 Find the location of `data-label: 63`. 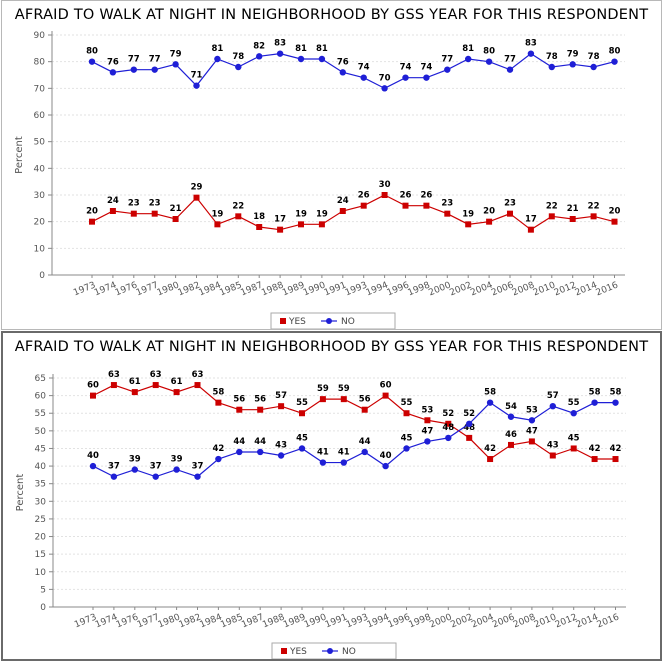

data-label: 63 is located at coordinates (156, 375).